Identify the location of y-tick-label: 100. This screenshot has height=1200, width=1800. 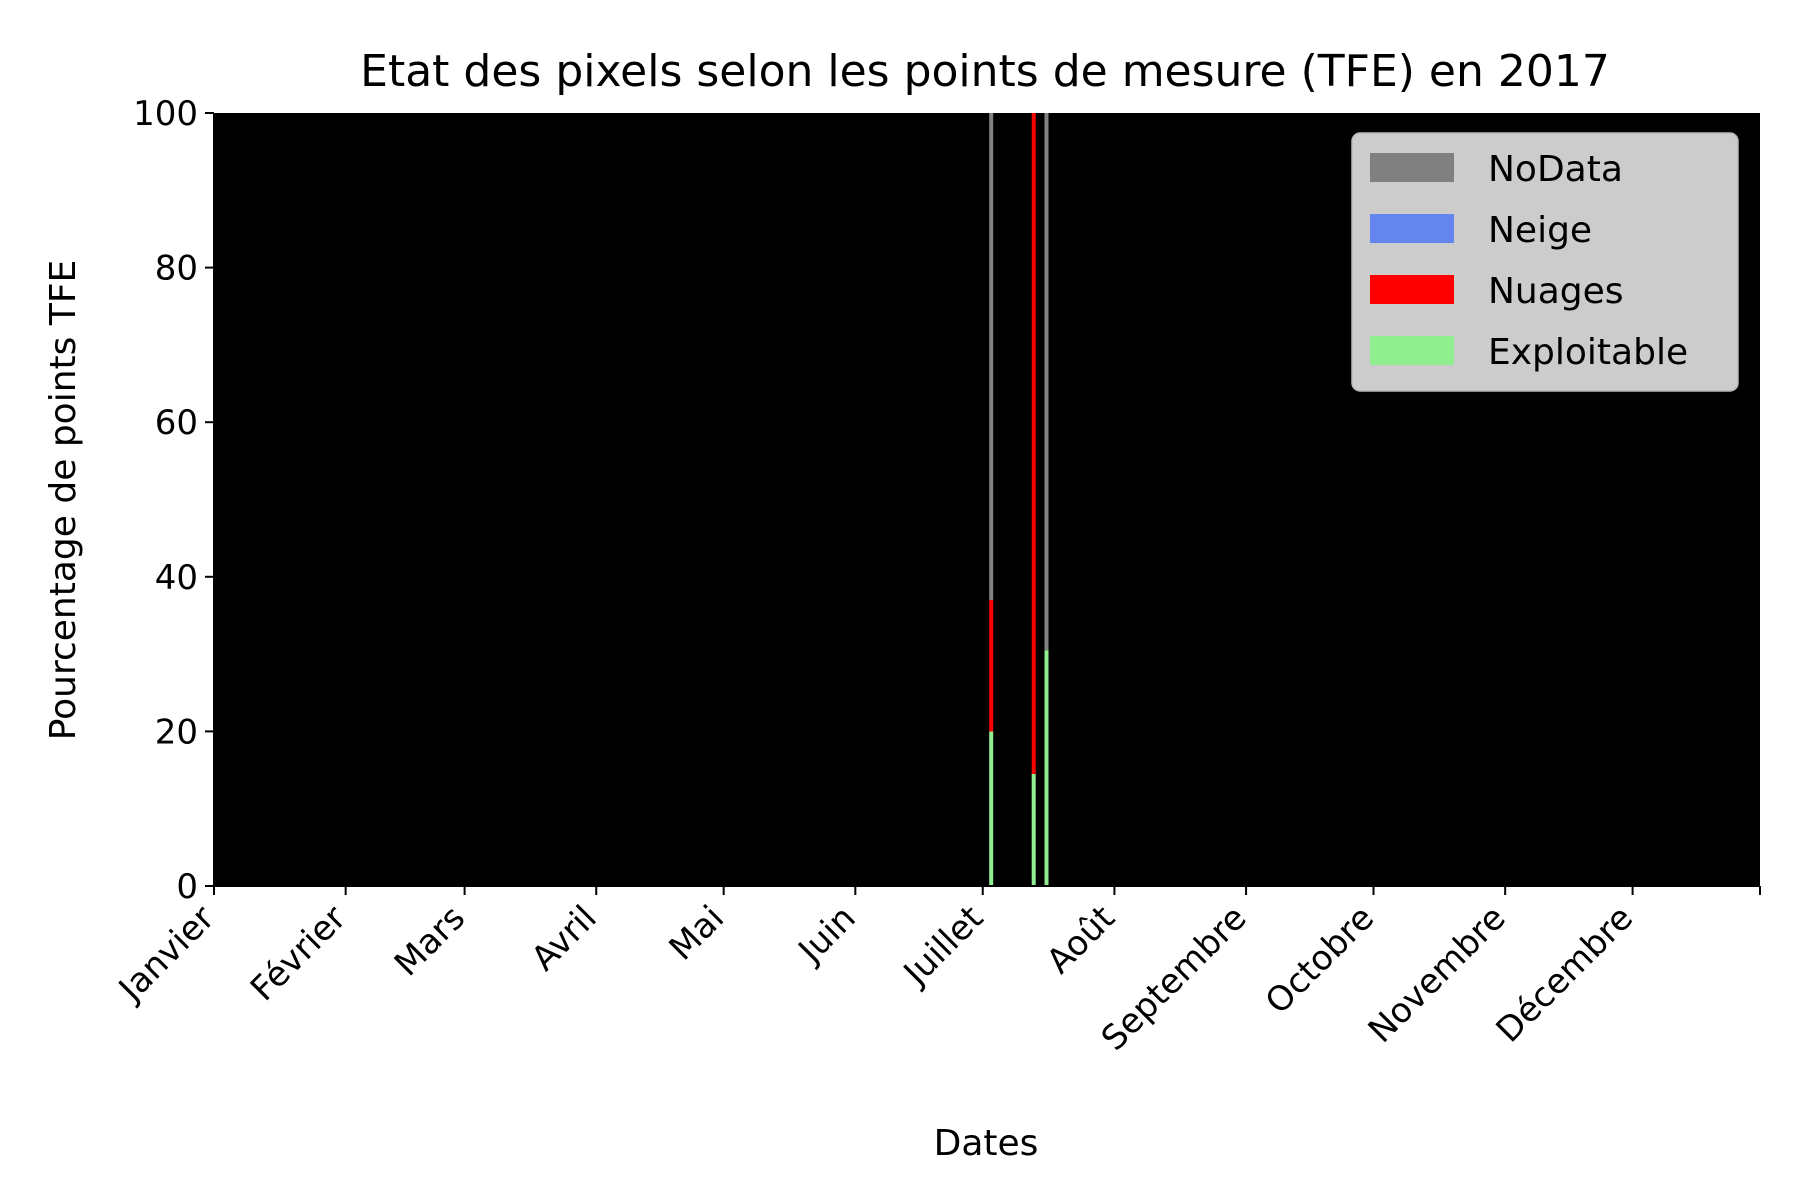
(165, 114).